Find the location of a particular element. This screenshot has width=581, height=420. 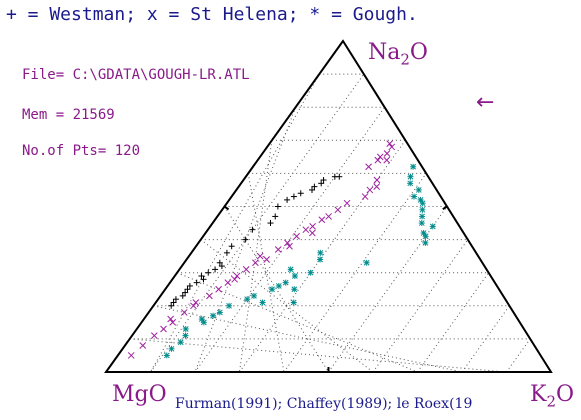

vertex-label-mgo: MgO is located at coordinates (139, 394).